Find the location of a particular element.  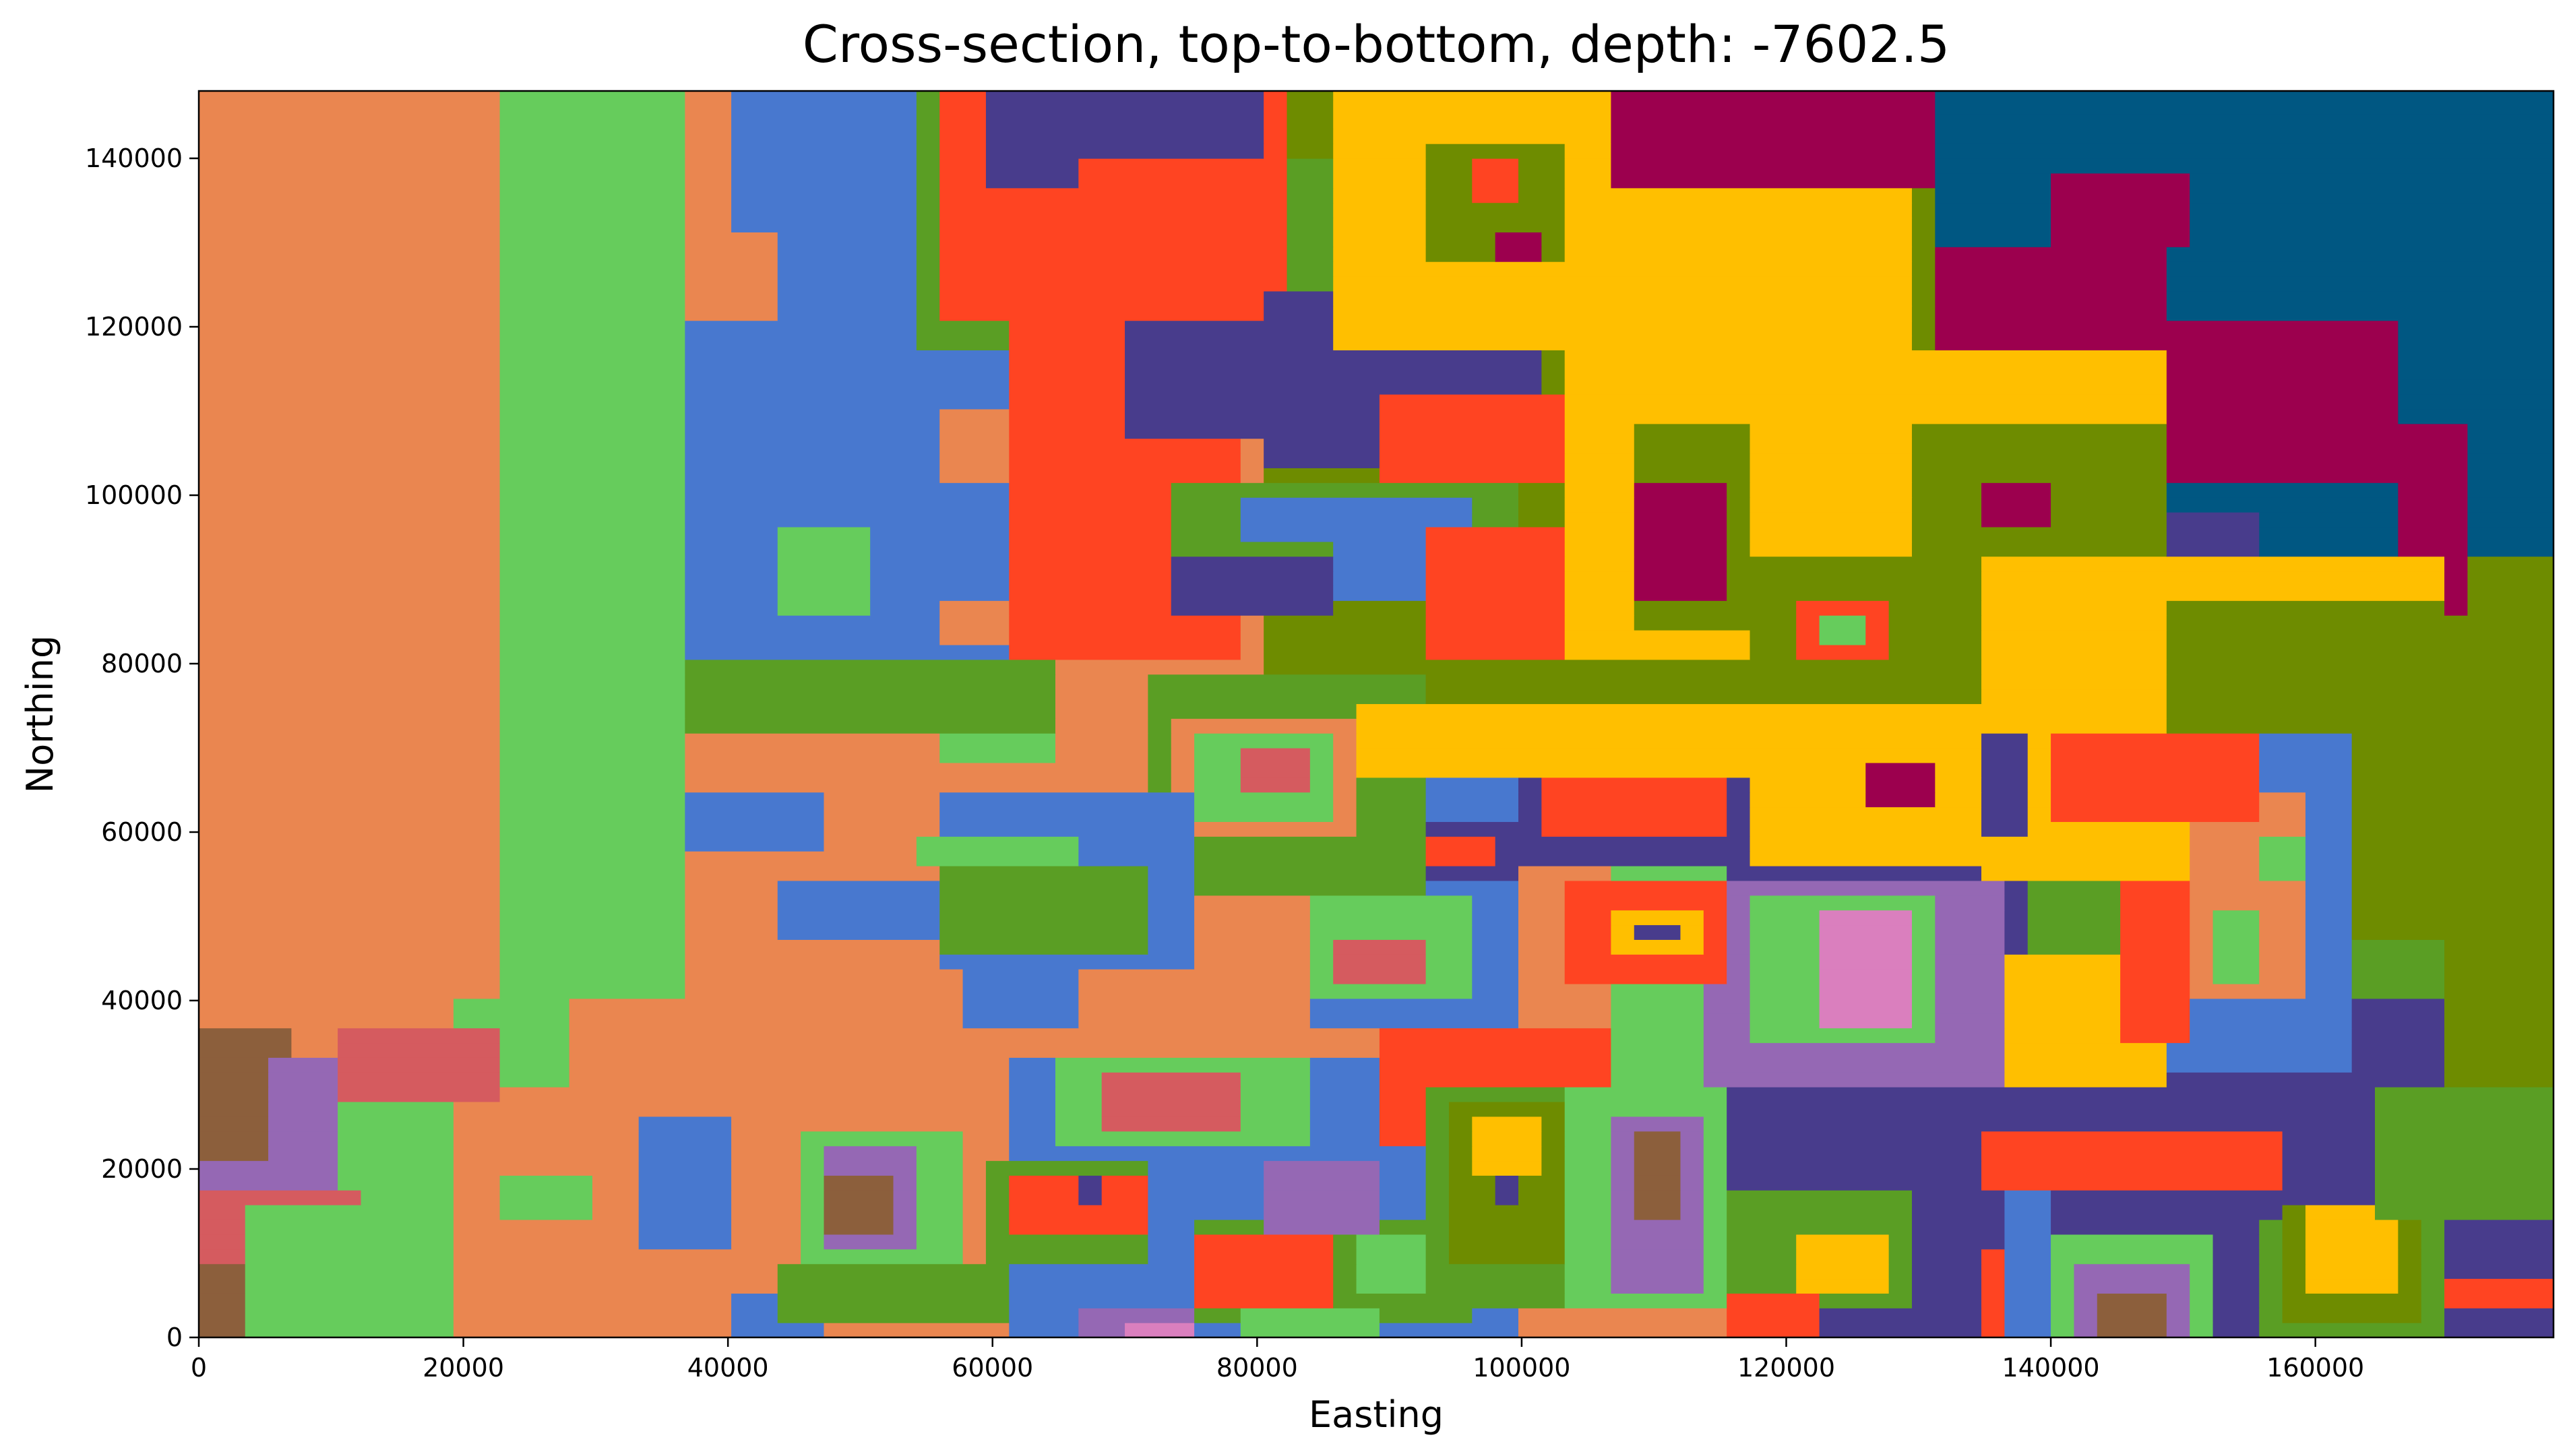

y-tick-label: 20000 is located at coordinates (142, 1169).